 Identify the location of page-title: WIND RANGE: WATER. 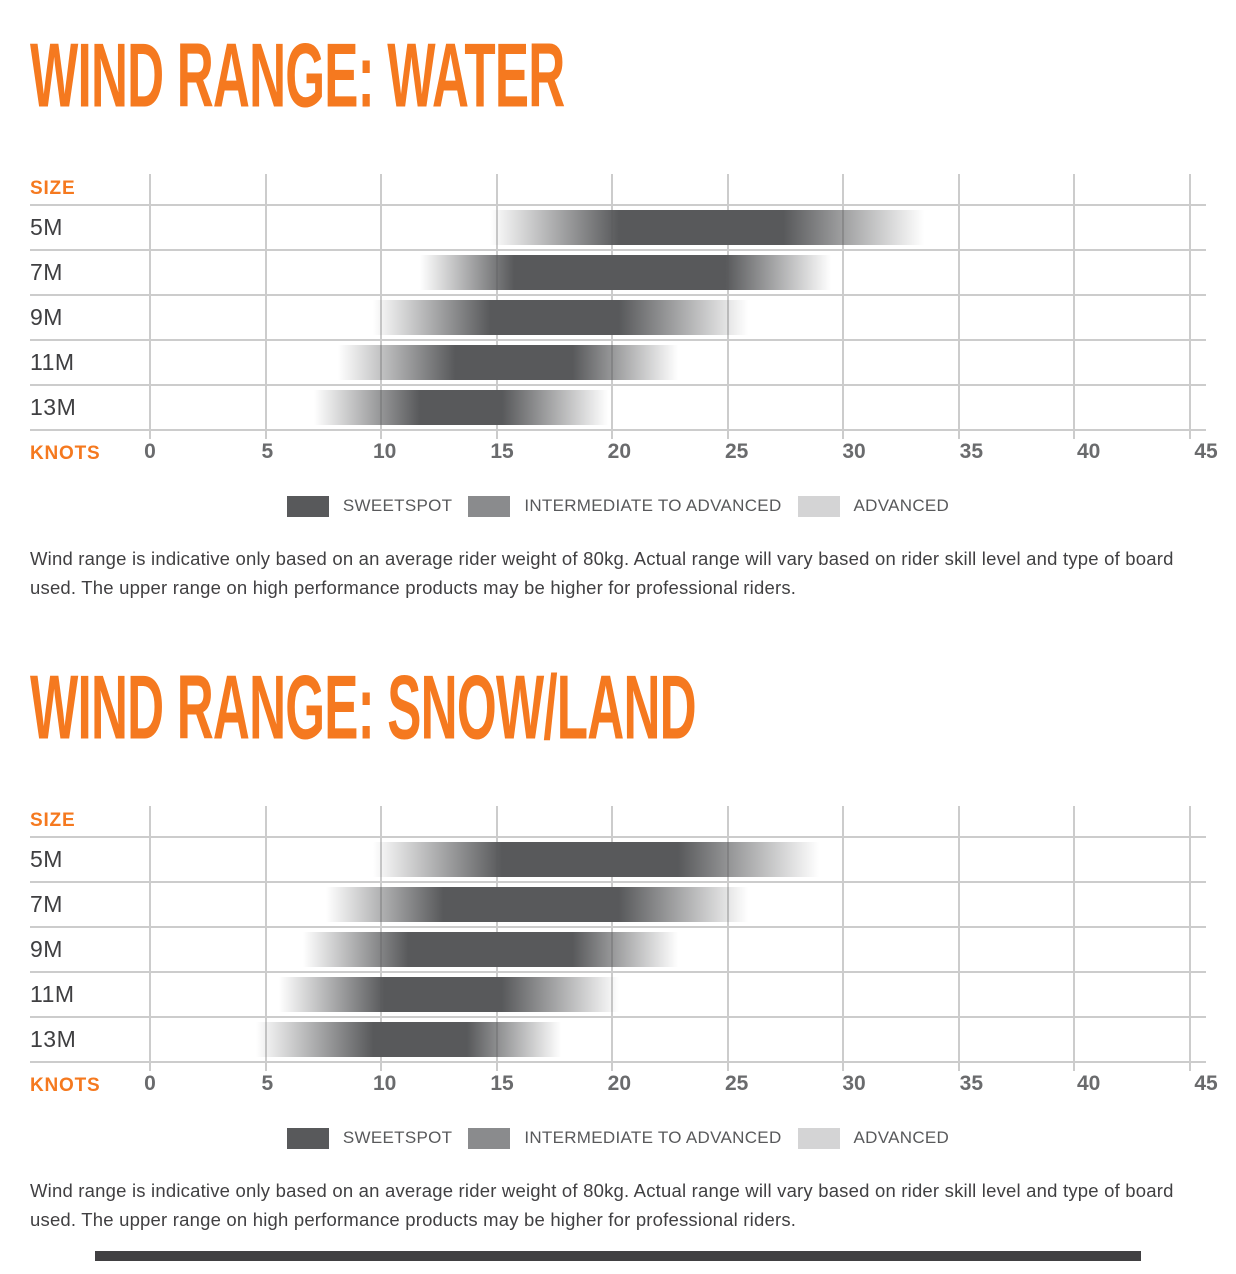
(297, 75).